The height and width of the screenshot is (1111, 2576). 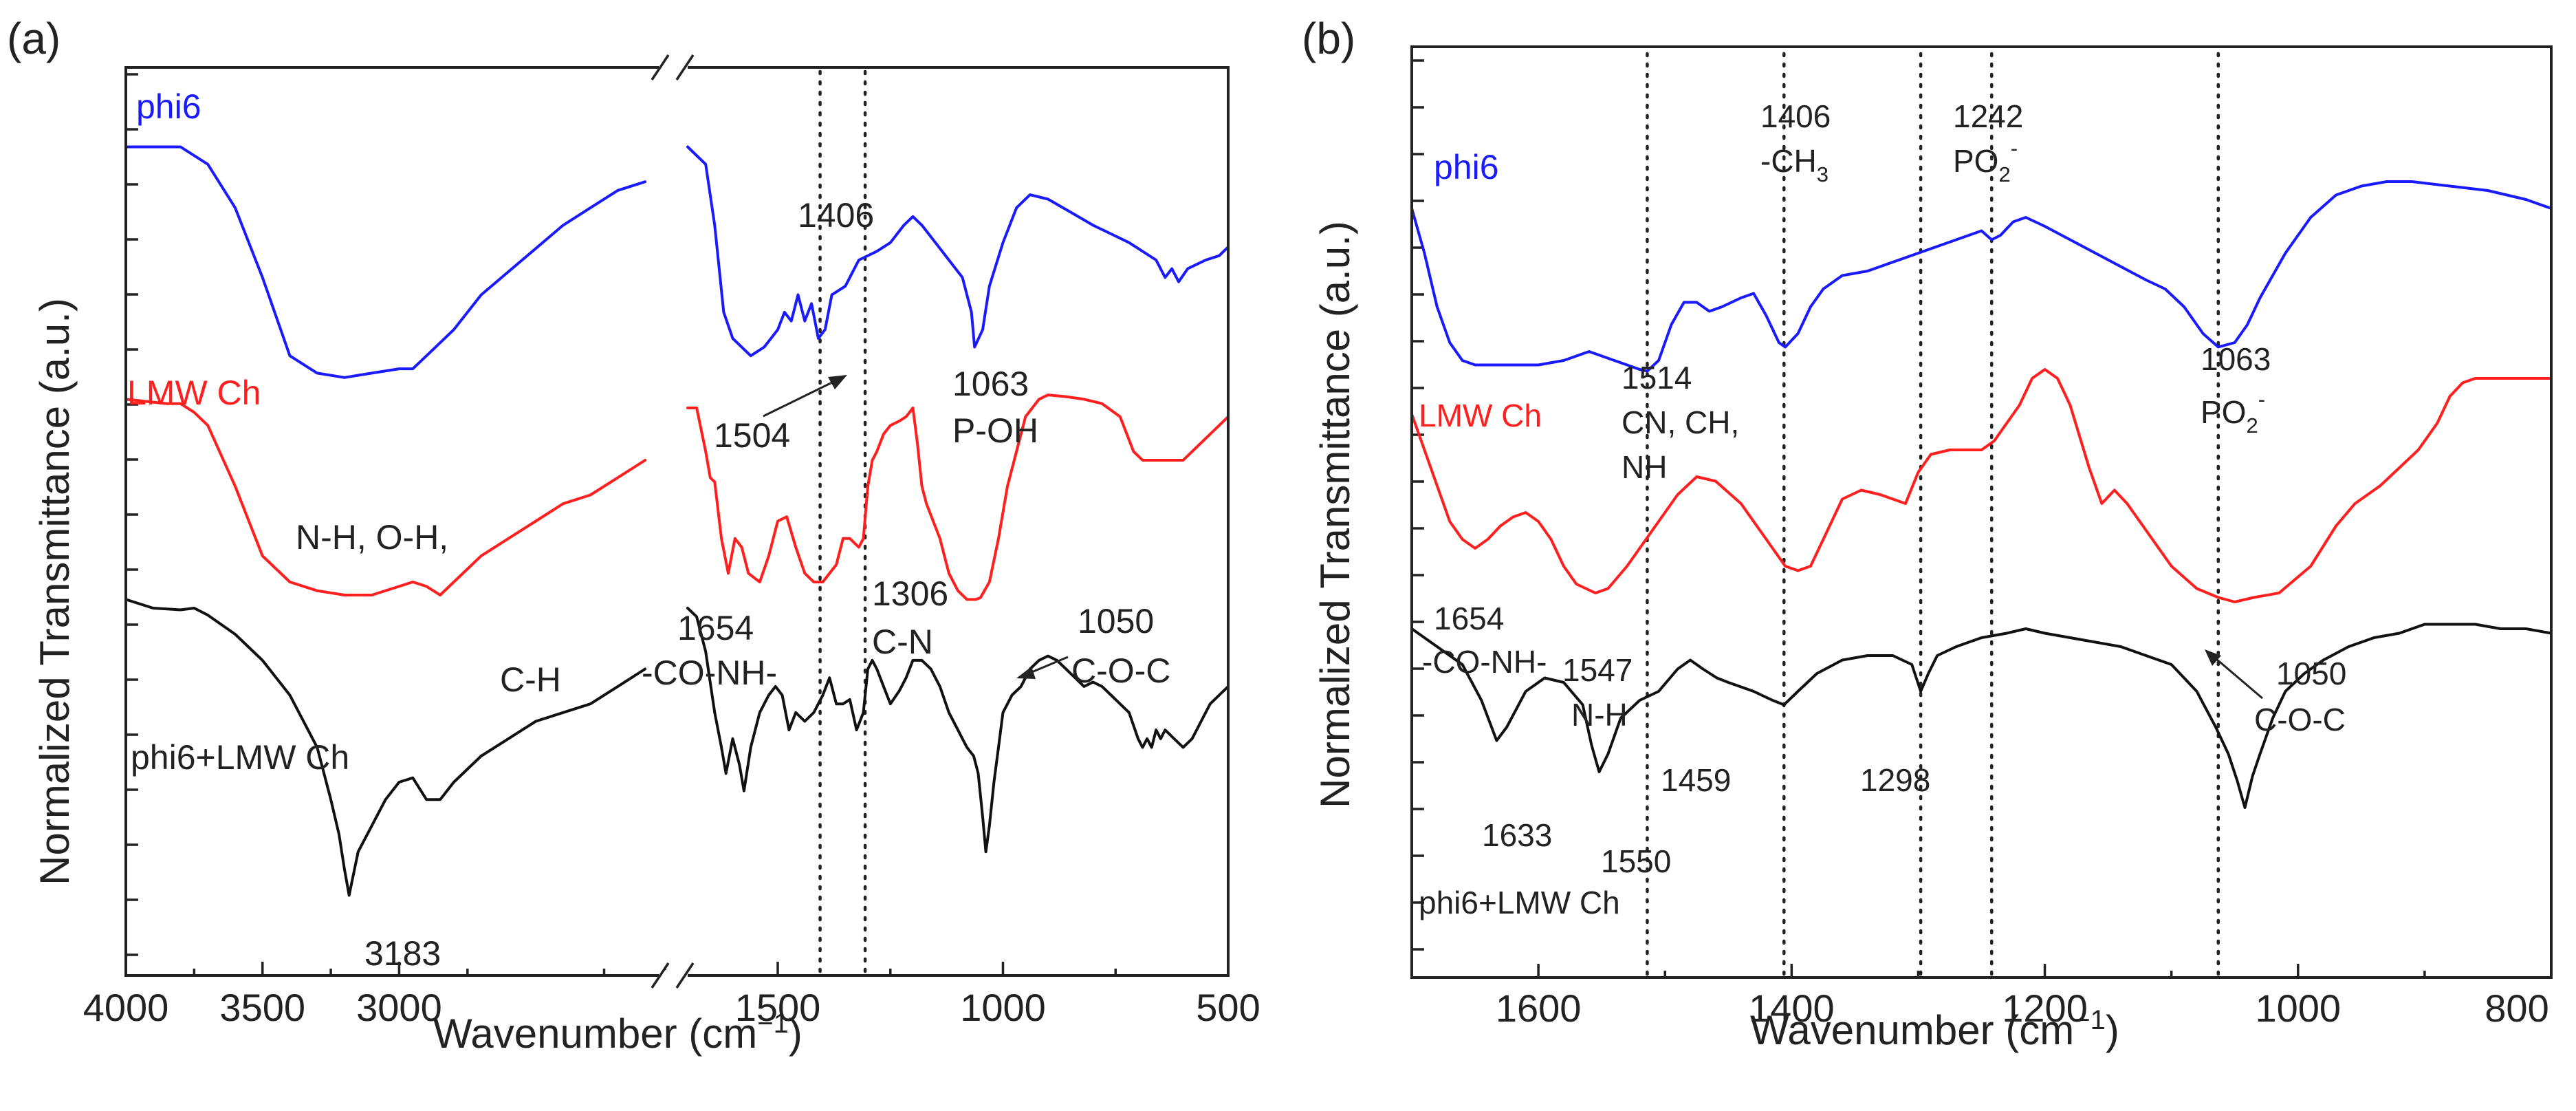 What do you see at coordinates (618, 1032) in the screenshot?
I see `panel-a-x-axis-label: Wavenumber (cm−1)` at bounding box center [618, 1032].